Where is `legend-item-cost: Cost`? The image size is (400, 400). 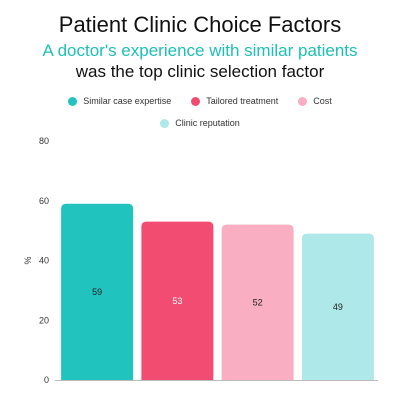 legend-item-cost: Cost is located at coordinates (315, 101).